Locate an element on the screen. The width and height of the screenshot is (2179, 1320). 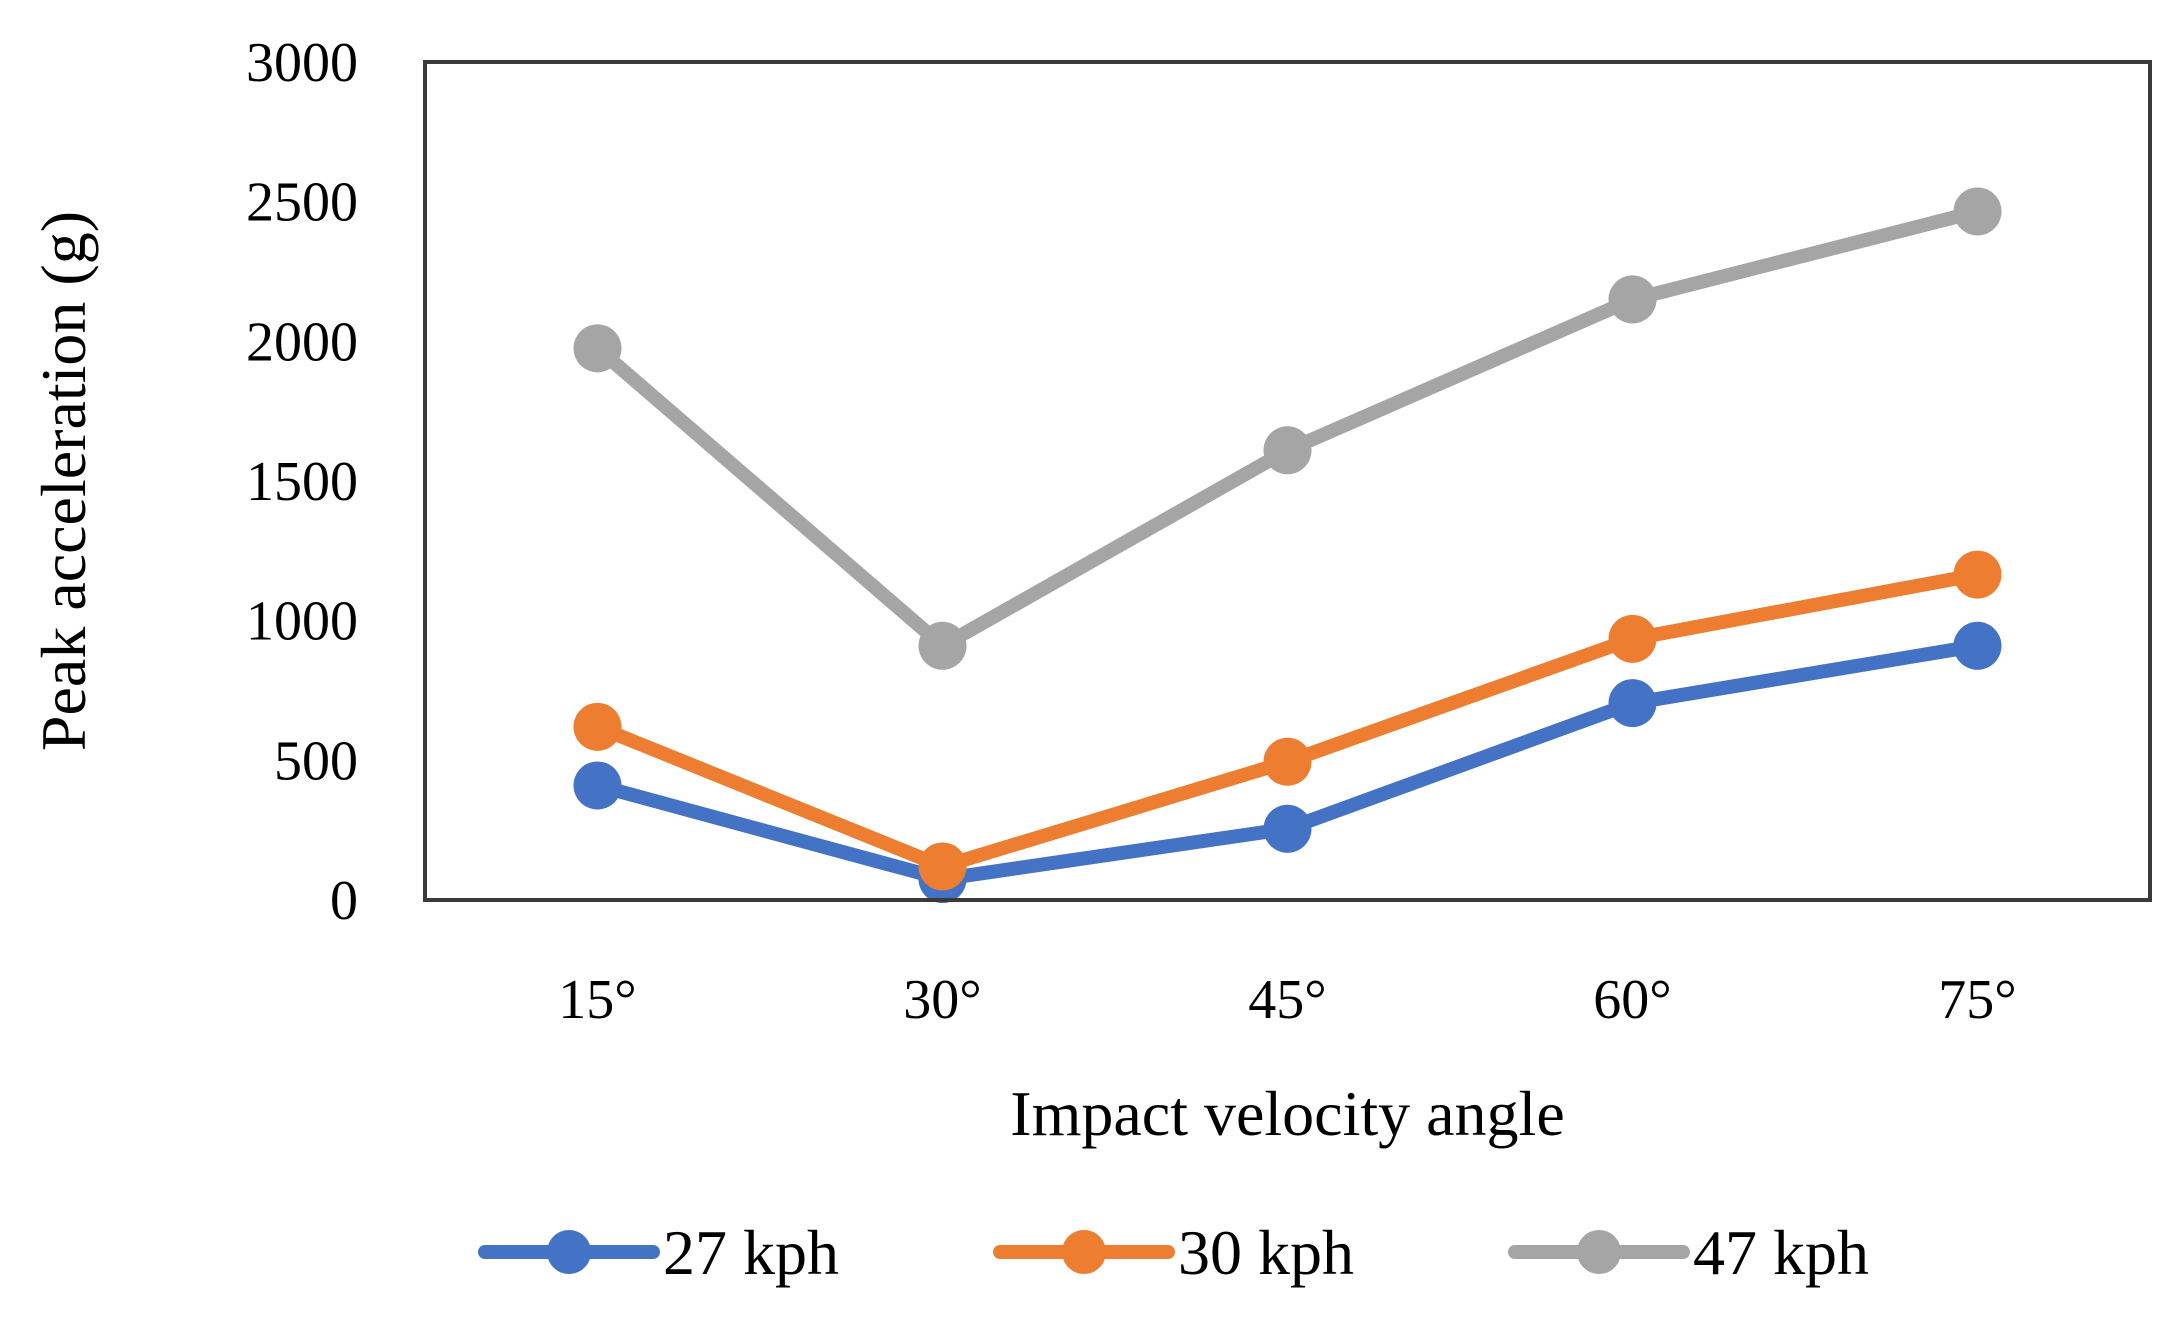
x-axis-ticks: 15° 30° 45° 60° 75° is located at coordinates (1287, 1000).